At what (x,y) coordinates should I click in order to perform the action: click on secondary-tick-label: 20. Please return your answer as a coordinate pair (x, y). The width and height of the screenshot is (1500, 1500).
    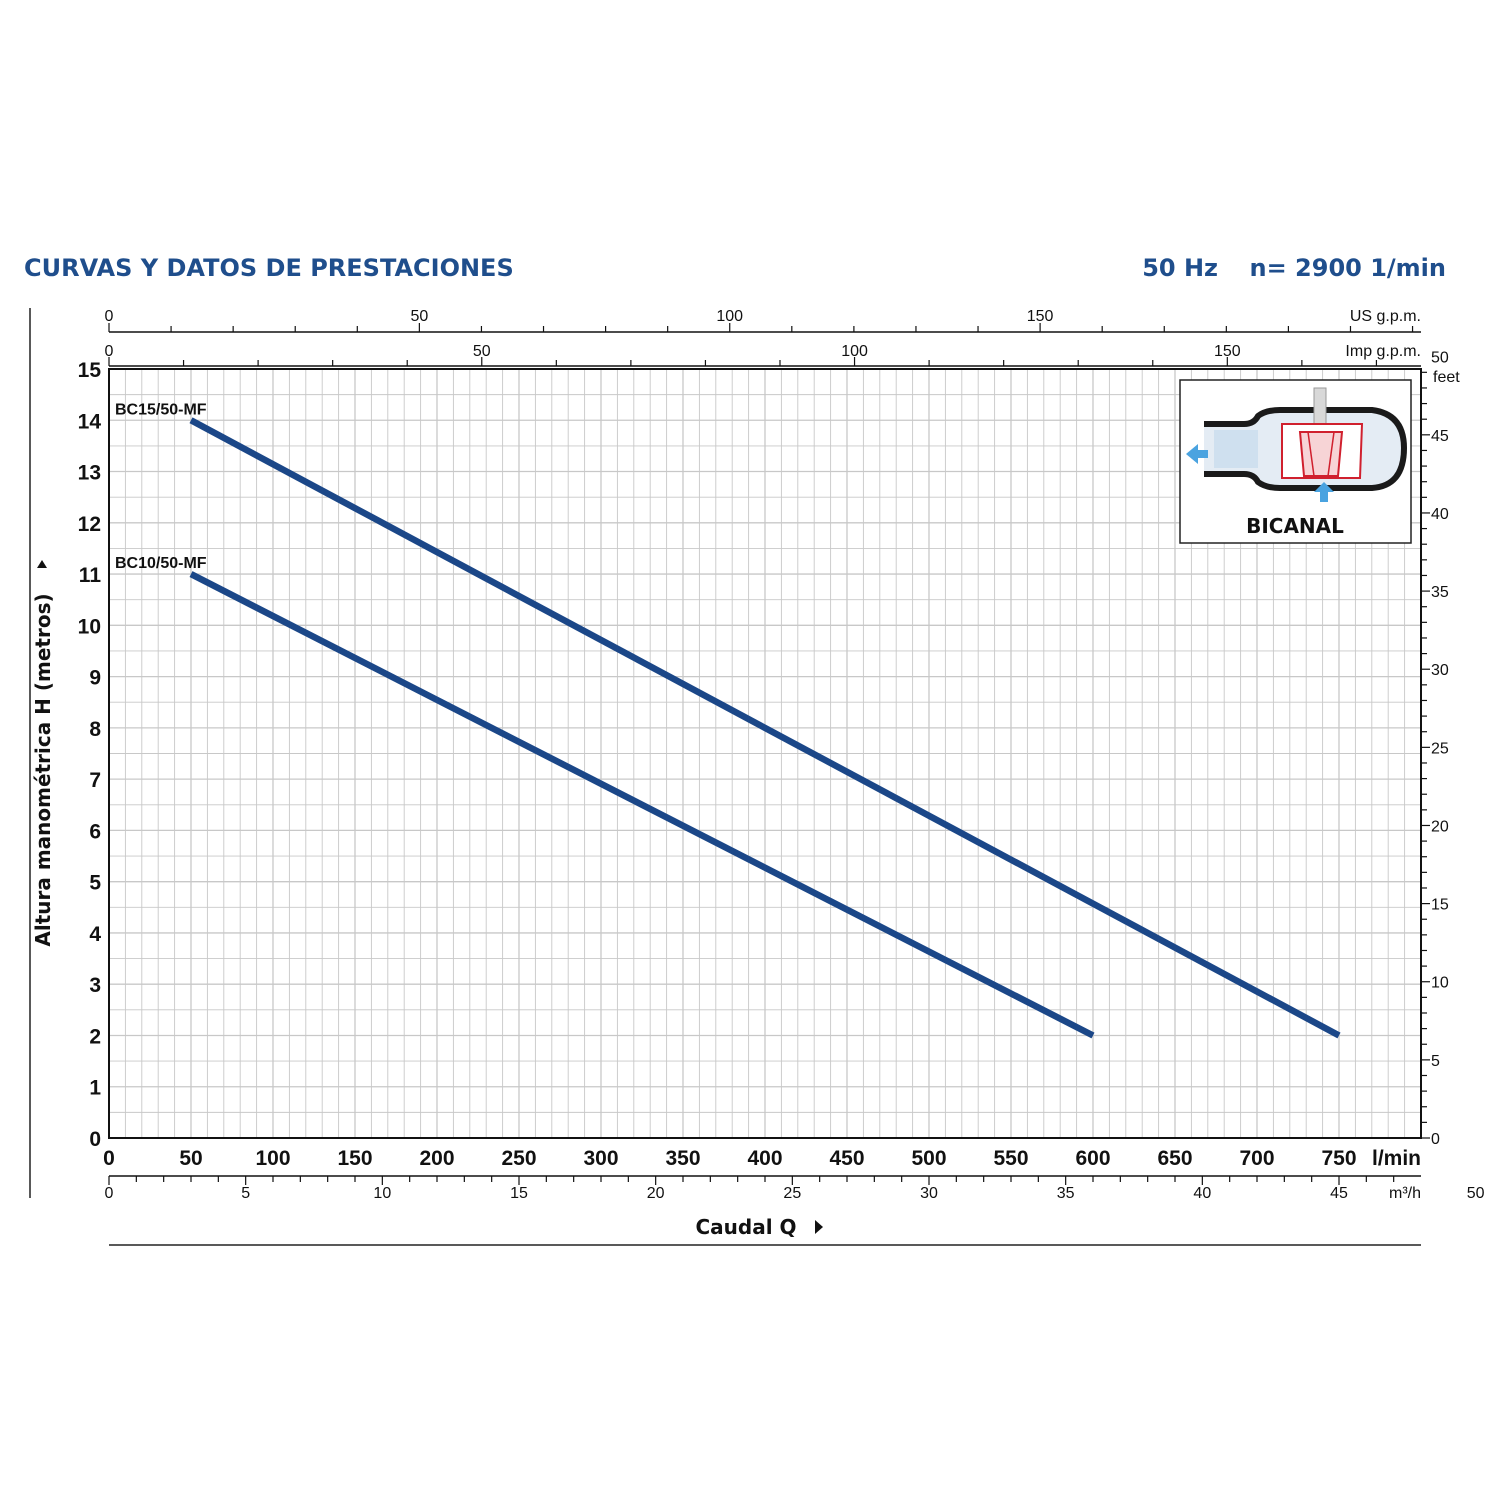
    Looking at the image, I should click on (656, 1193).